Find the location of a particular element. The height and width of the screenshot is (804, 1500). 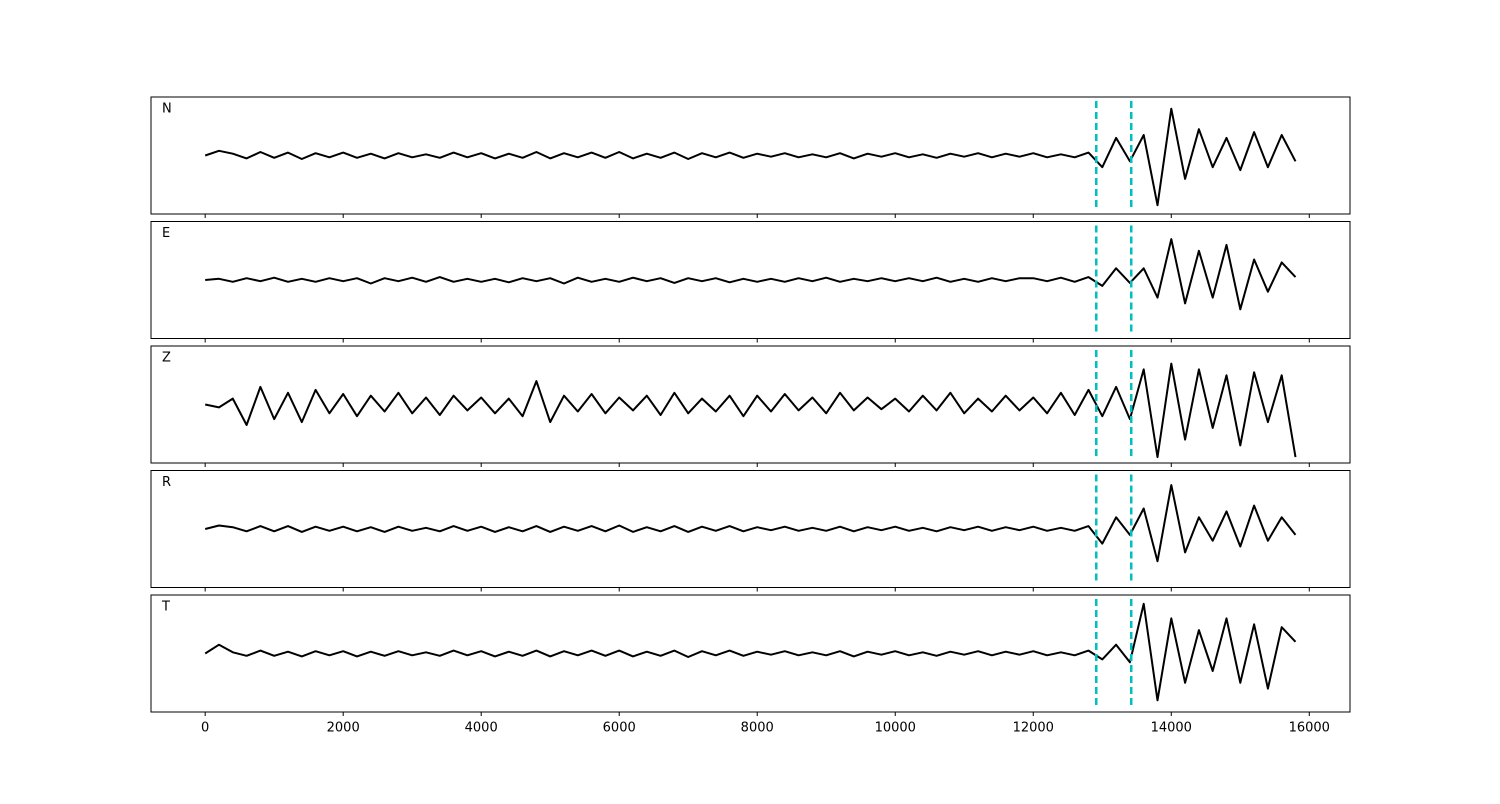

x-tick-label: 8000 is located at coordinates (757, 728).